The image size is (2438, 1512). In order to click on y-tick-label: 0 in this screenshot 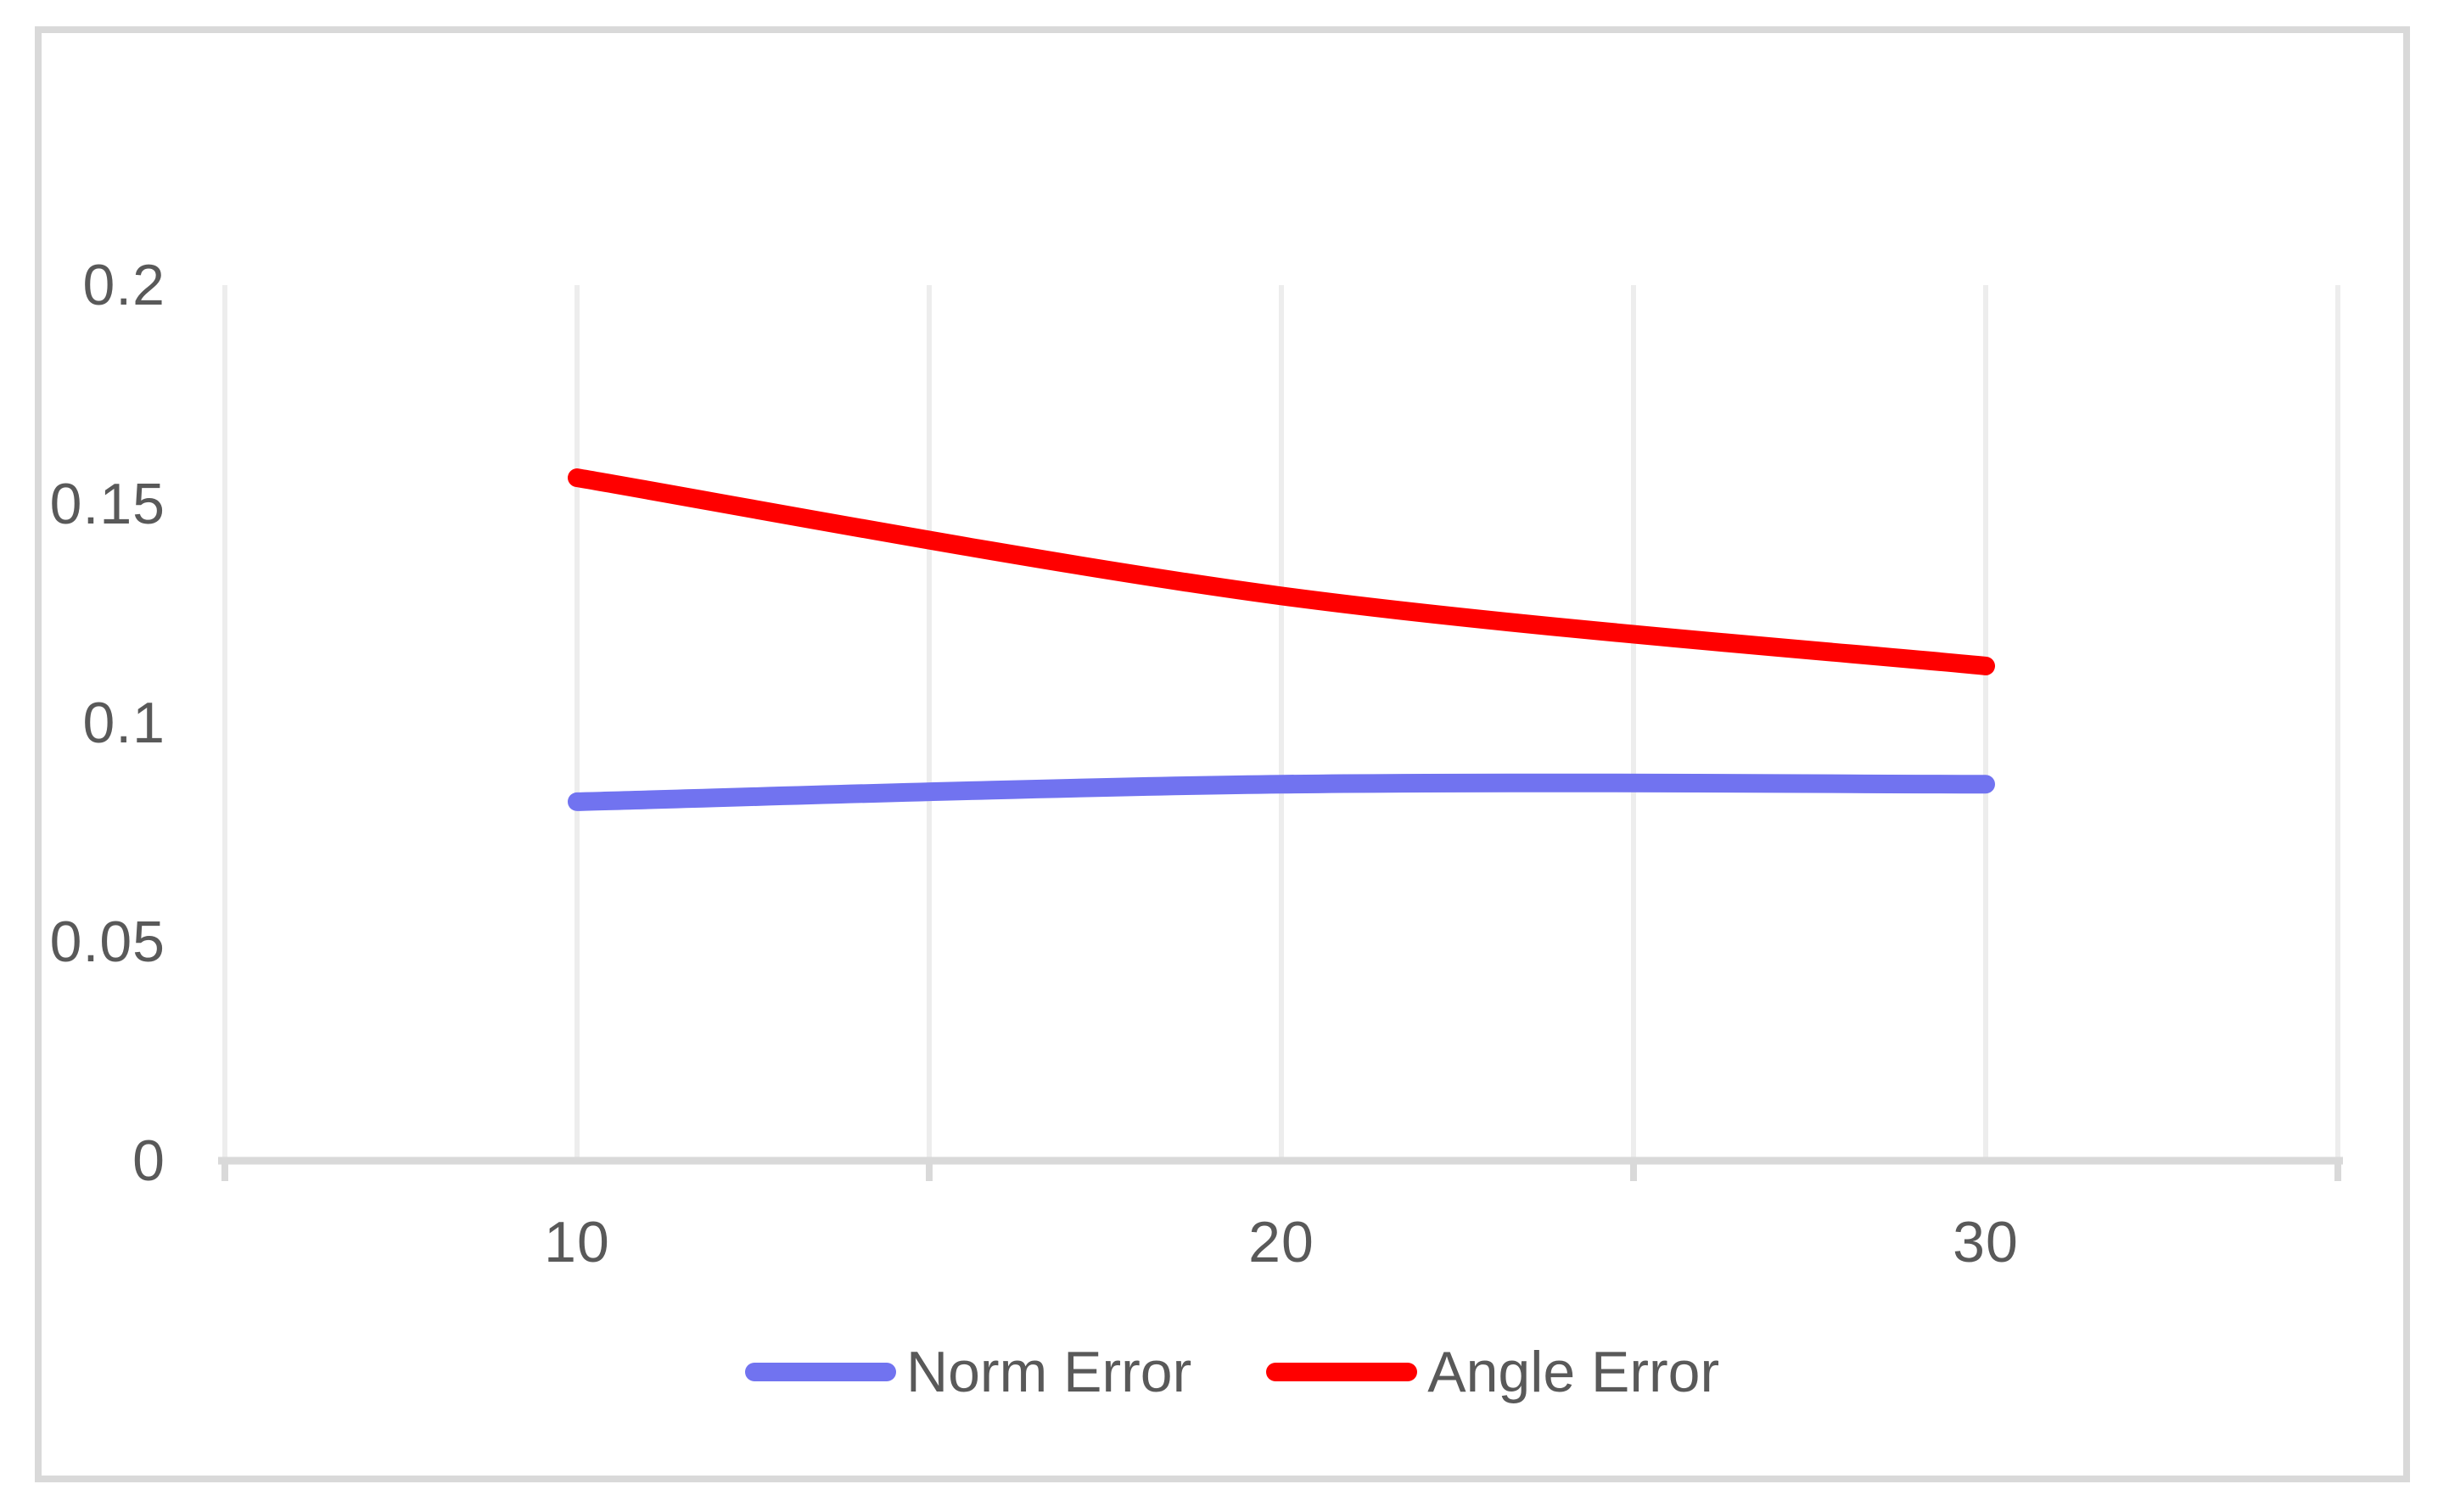, I will do `click(148, 1160)`.